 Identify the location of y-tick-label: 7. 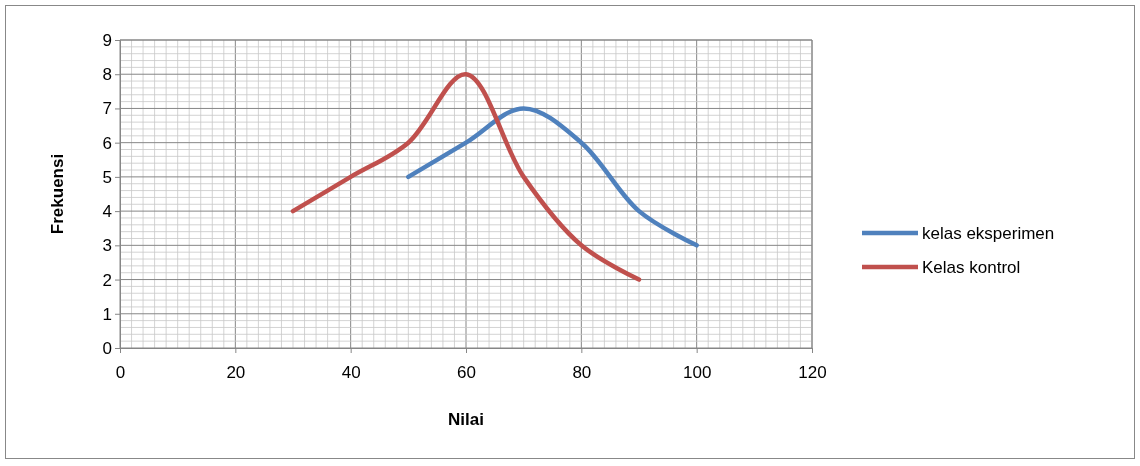
(107, 109).